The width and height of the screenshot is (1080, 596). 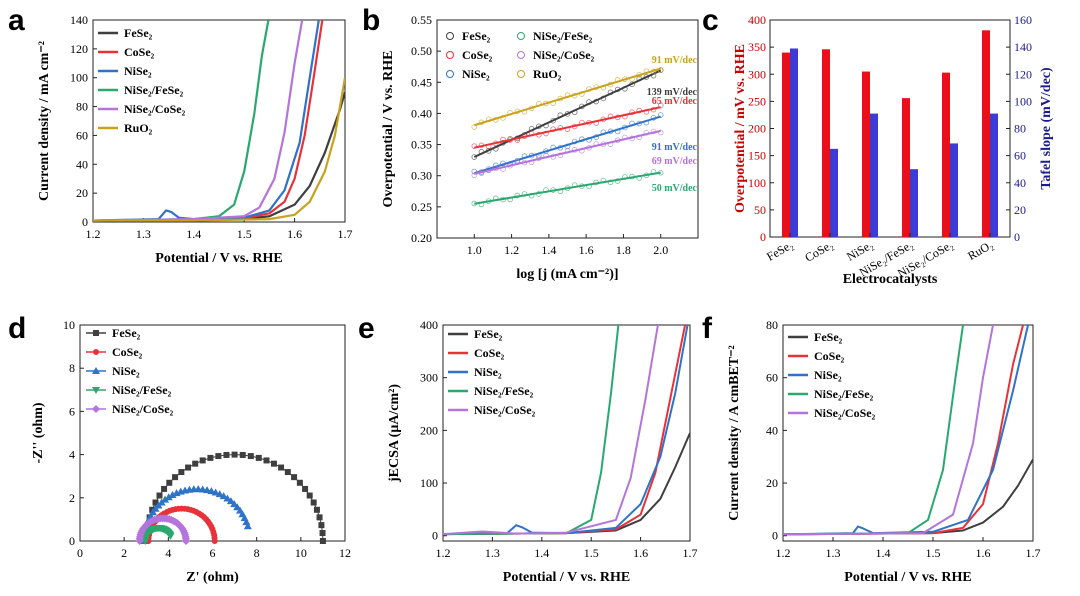 I want to click on panel-label: a, so click(x=16, y=20).